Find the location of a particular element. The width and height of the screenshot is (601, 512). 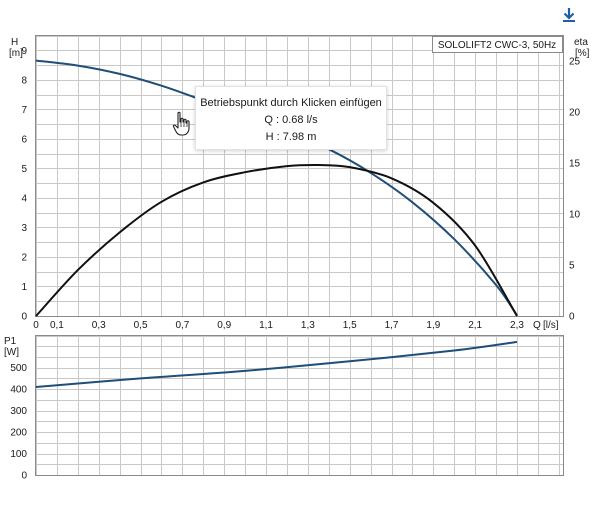

x-tick-label: 0,5 is located at coordinates (141, 325).